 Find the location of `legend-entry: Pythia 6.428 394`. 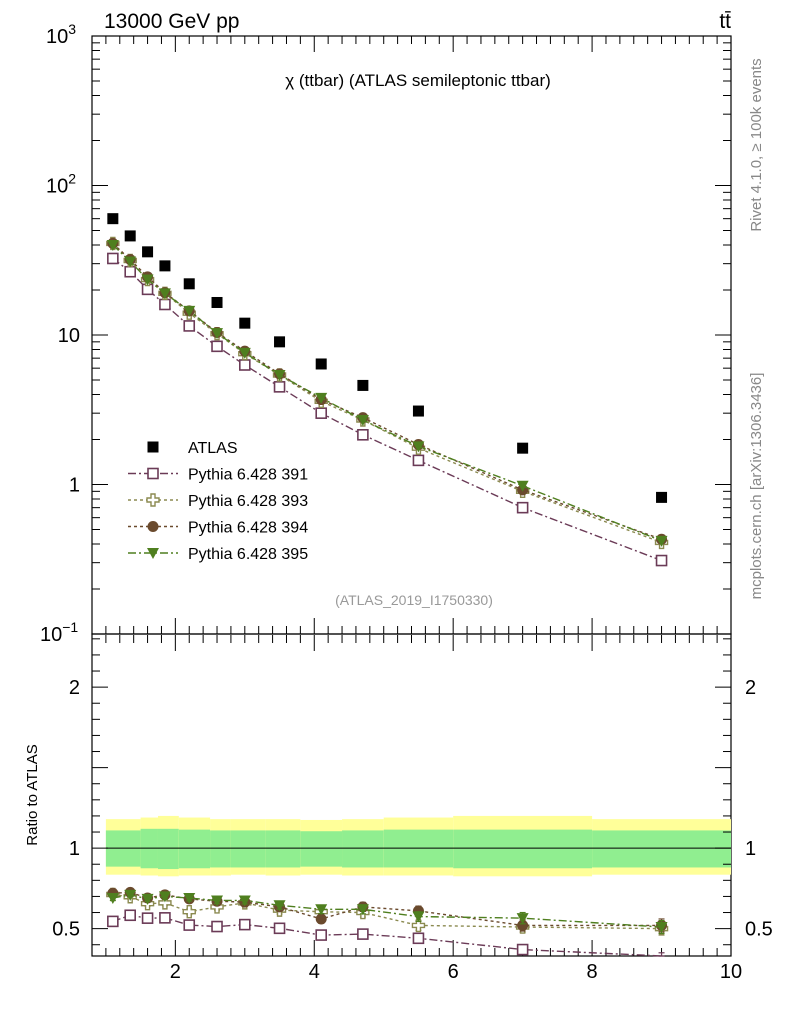

legend-entry: Pythia 6.428 394 is located at coordinates (218, 528).